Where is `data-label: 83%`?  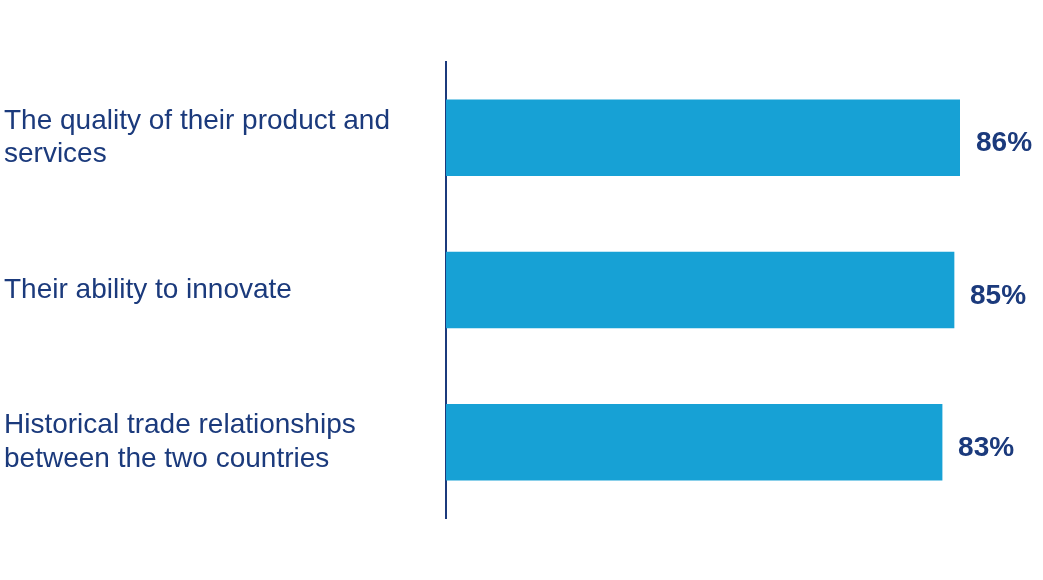 data-label: 83% is located at coordinates (986, 446).